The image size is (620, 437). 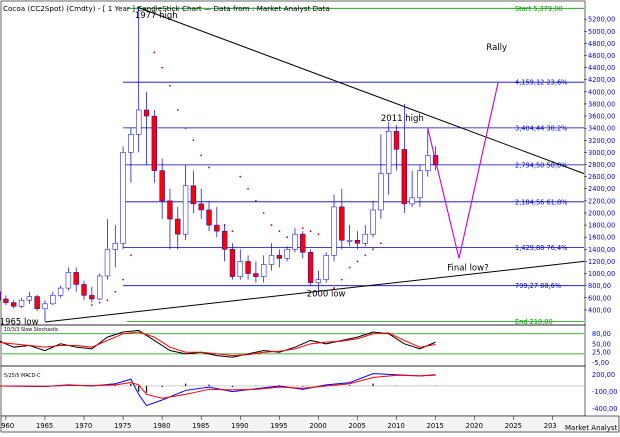 I want to click on annotation-label: 2011 high, so click(x=402, y=119).